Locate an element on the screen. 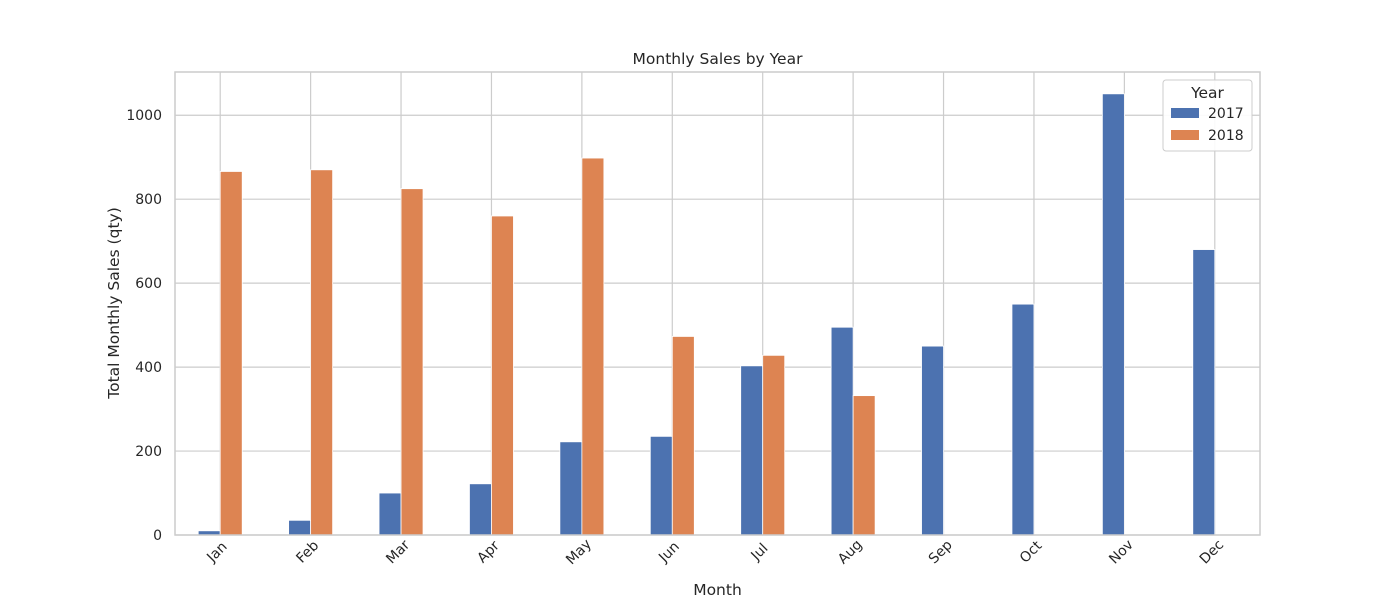 The width and height of the screenshot is (1400, 600). bar-2017-nov is located at coordinates (1113, 314).